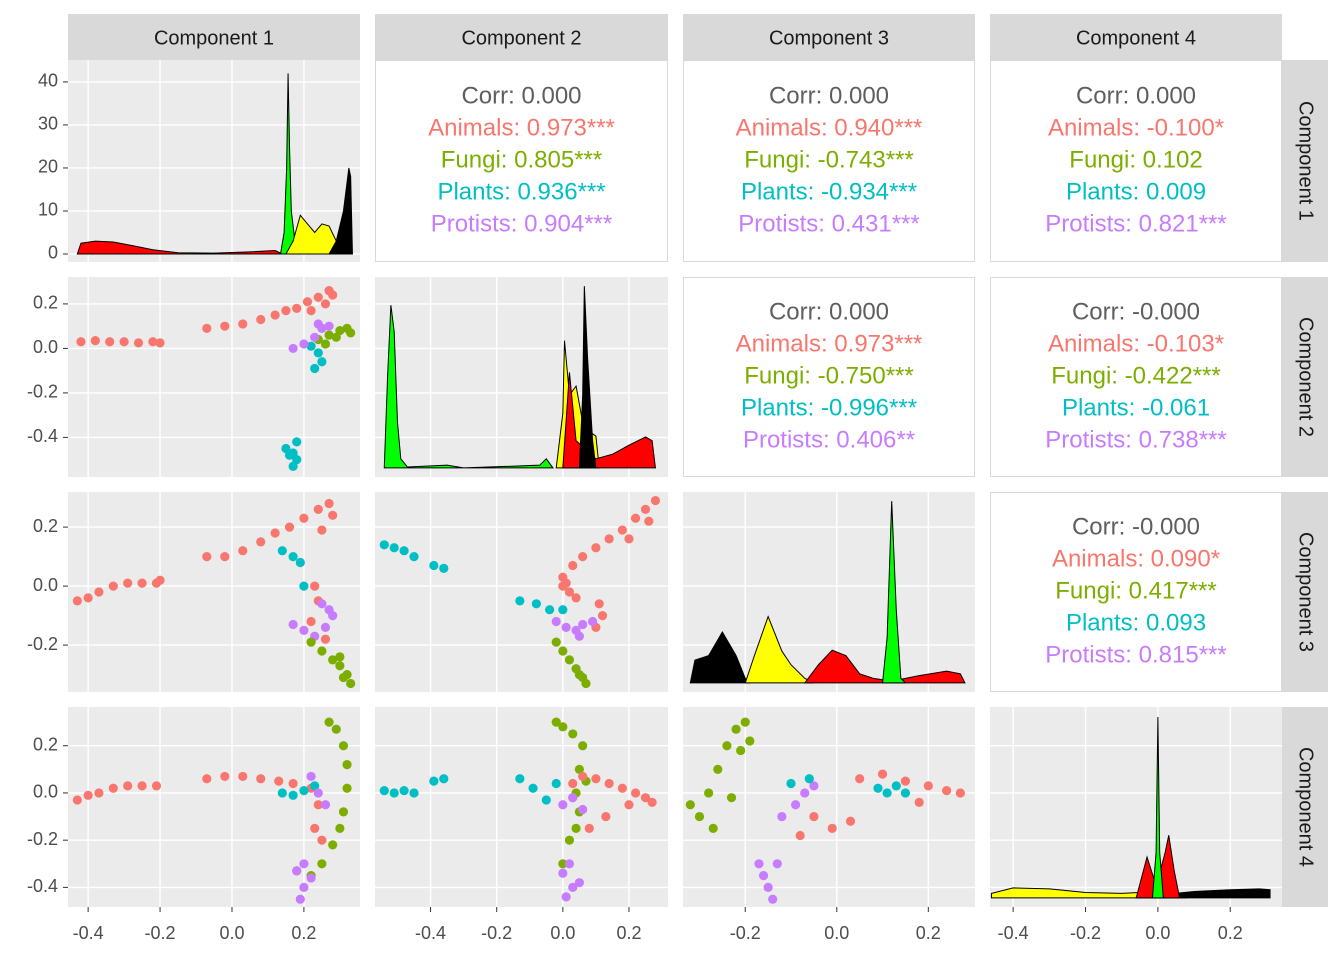 This screenshot has width=1344, height=965. Describe the element at coordinates (1136, 191) in the screenshot. I see `correlation-text: Plants: 0.009` at that location.